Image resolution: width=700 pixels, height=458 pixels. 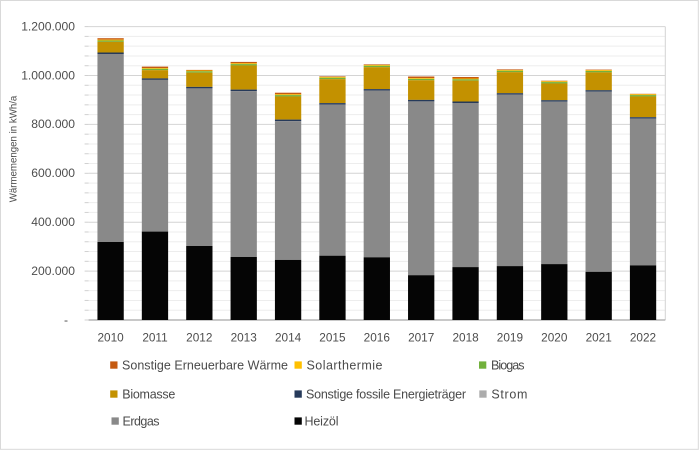 I want to click on svg-text: 2019, so click(x=510, y=338).